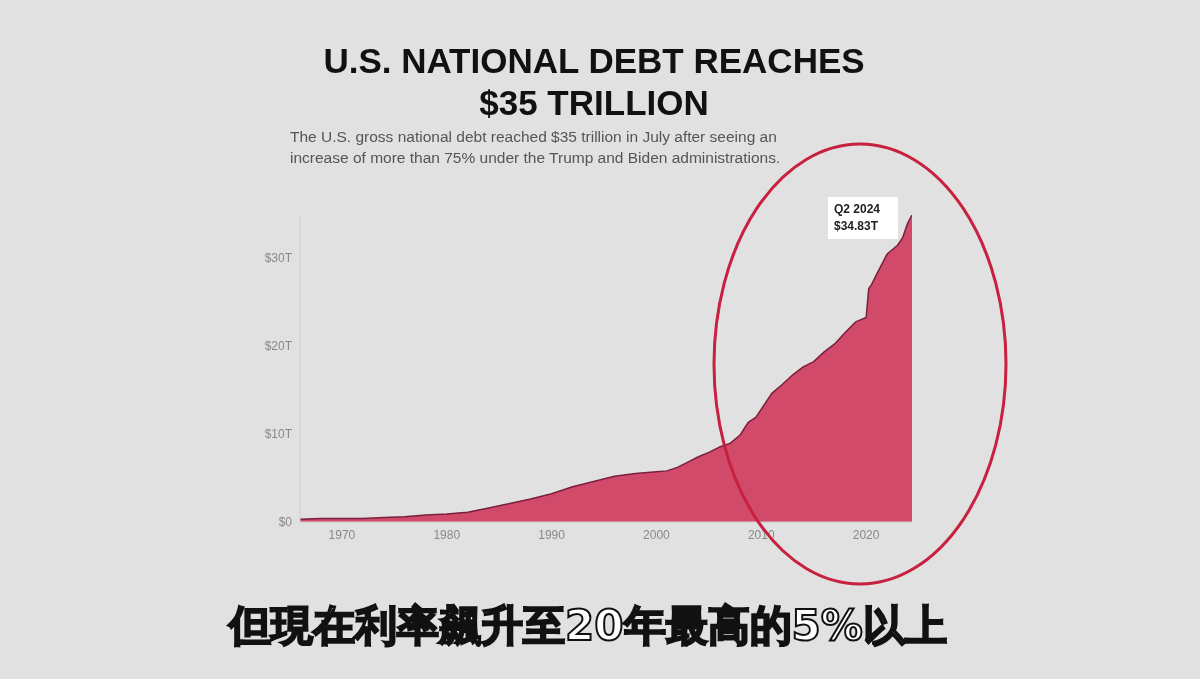 The width and height of the screenshot is (1200, 679). What do you see at coordinates (278, 345) in the screenshot?
I see `y-tick-label: $20T` at bounding box center [278, 345].